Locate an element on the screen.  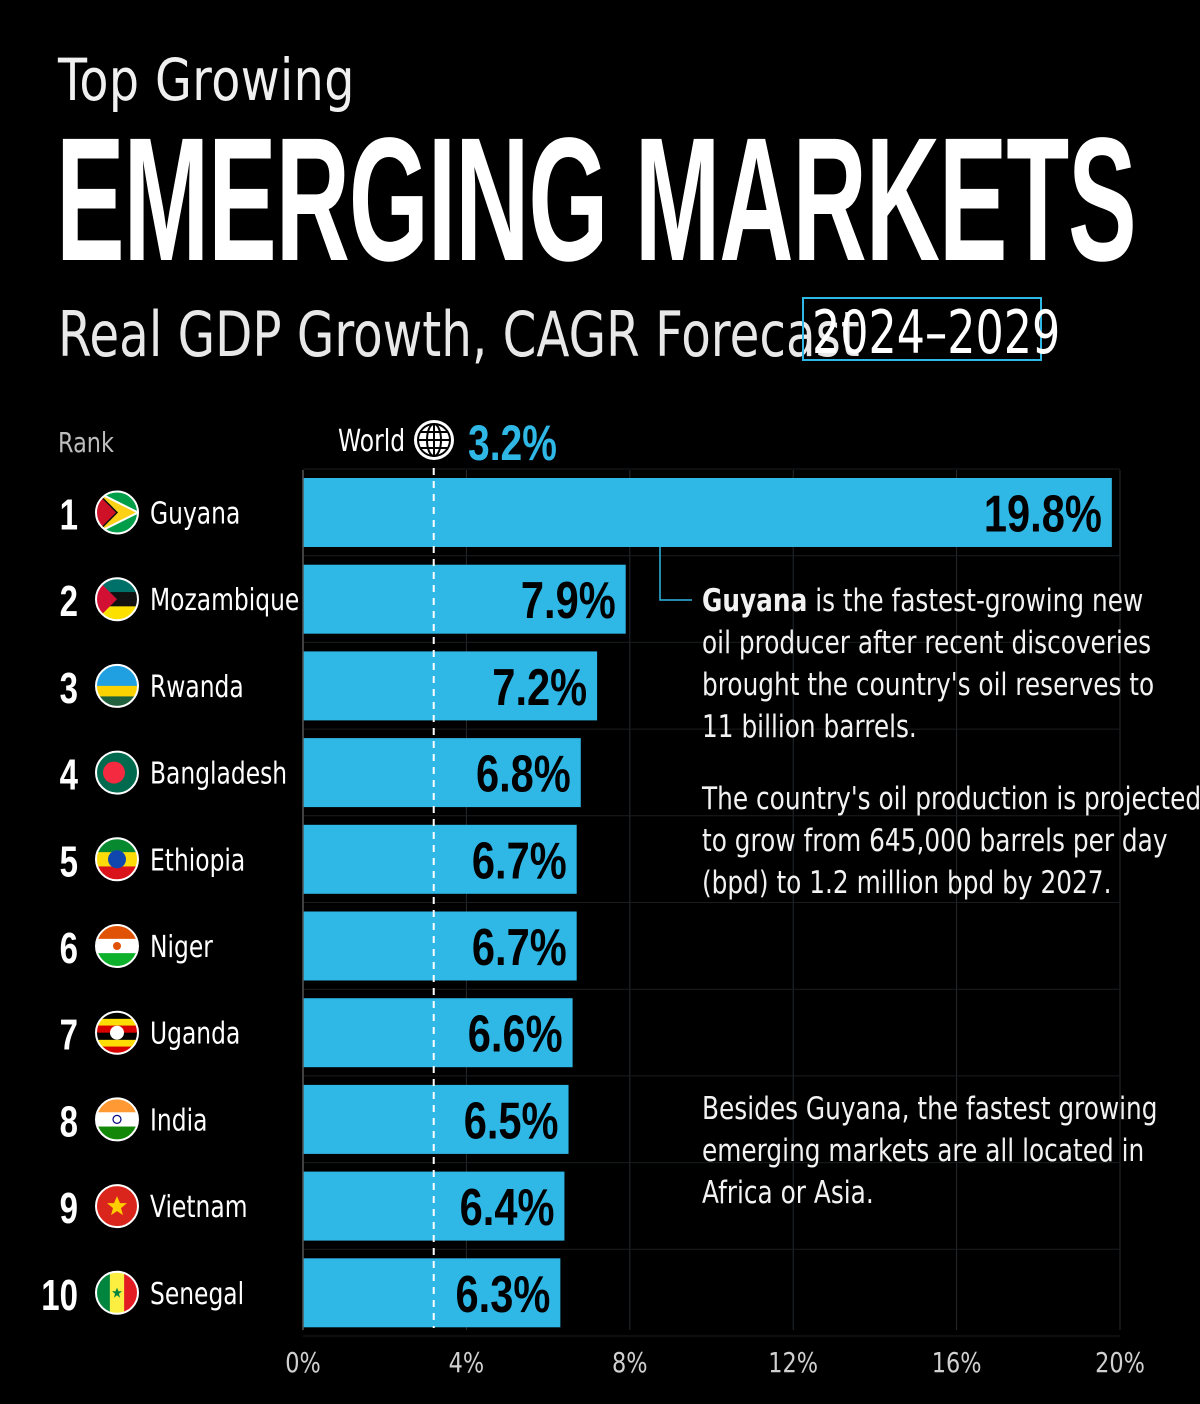
x-tick-label: 12% is located at coordinates (793, 1361).